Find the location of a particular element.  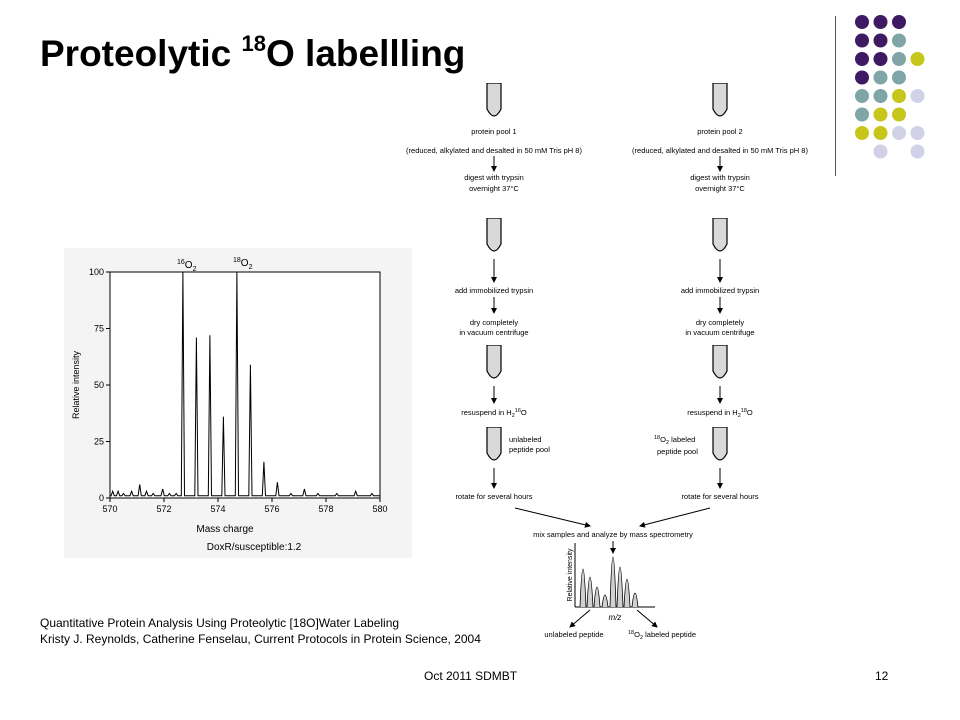

footer-text: Oct 2011 SDMBT is located at coordinates (471, 676).